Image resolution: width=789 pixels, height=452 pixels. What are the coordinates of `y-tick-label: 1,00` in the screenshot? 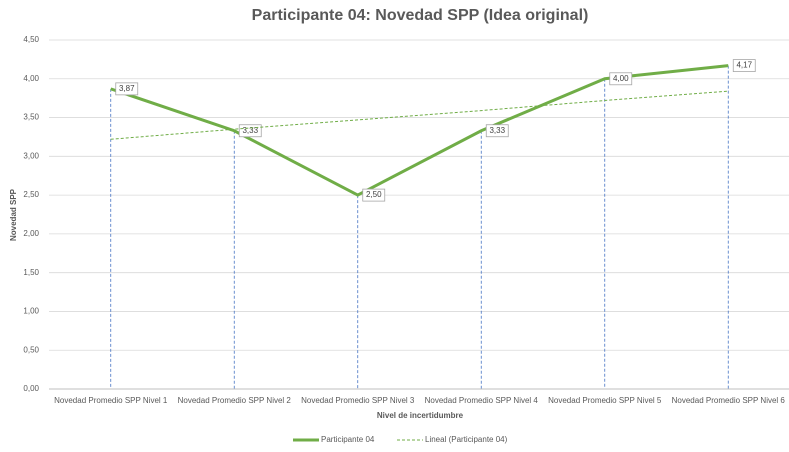 It's located at (31, 311).